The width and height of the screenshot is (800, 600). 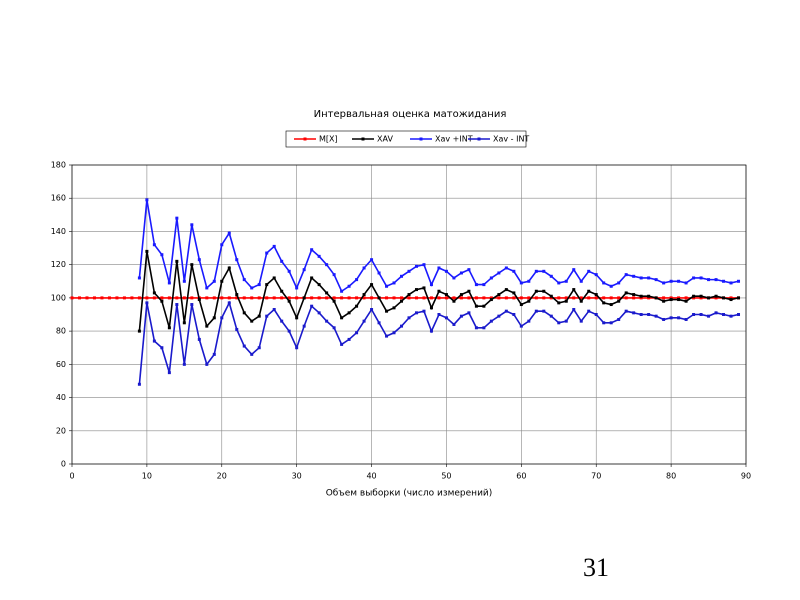 What do you see at coordinates (409, 494) in the screenshot?
I see `x-axis-label: Объем выборки (число измерений)` at bounding box center [409, 494].